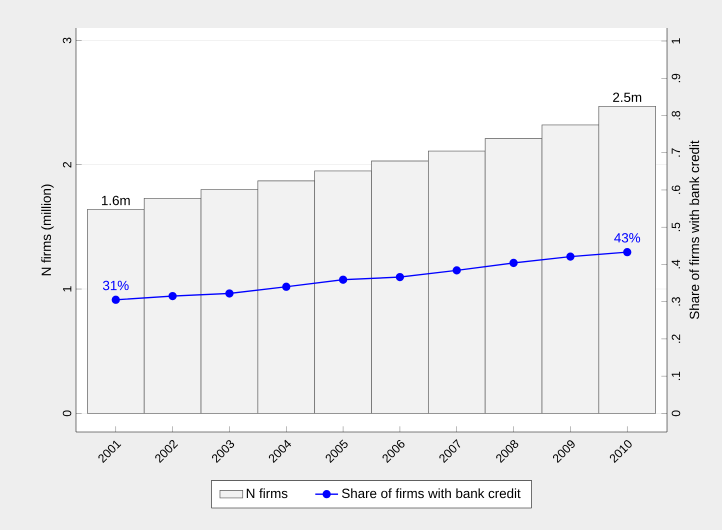 The width and height of the screenshot is (722, 530). What do you see at coordinates (676, 41) in the screenshot?
I see `y2-tick-label: 1` at bounding box center [676, 41].